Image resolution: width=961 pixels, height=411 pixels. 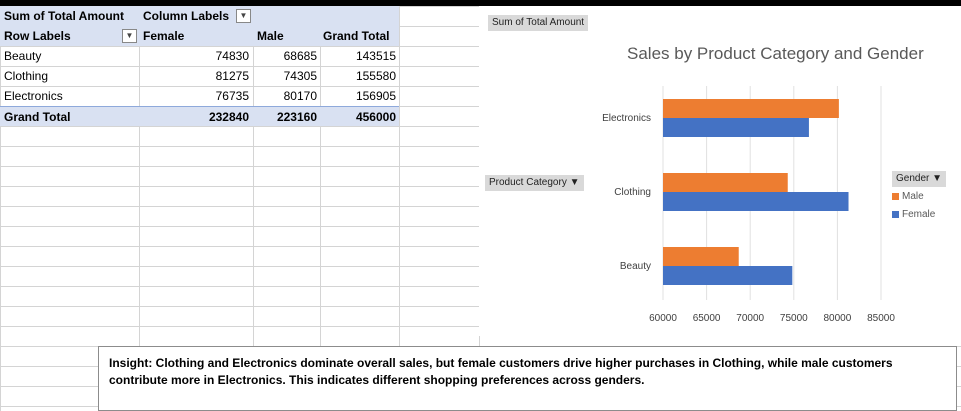 What do you see at coordinates (199, 76) in the screenshot?
I see `table-row: Clothing 81275 74305 155580` at bounding box center [199, 76].